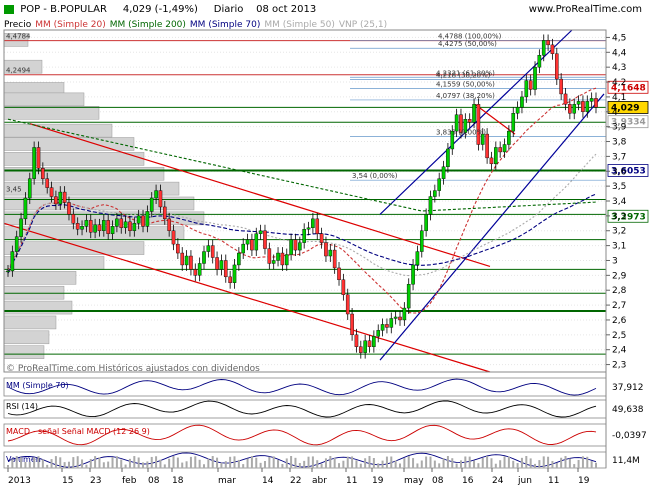 This screenshot has height=490, width=650. Describe the element at coordinates (18, 25) in the screenshot. I see `legend-item: Precio` at that location.